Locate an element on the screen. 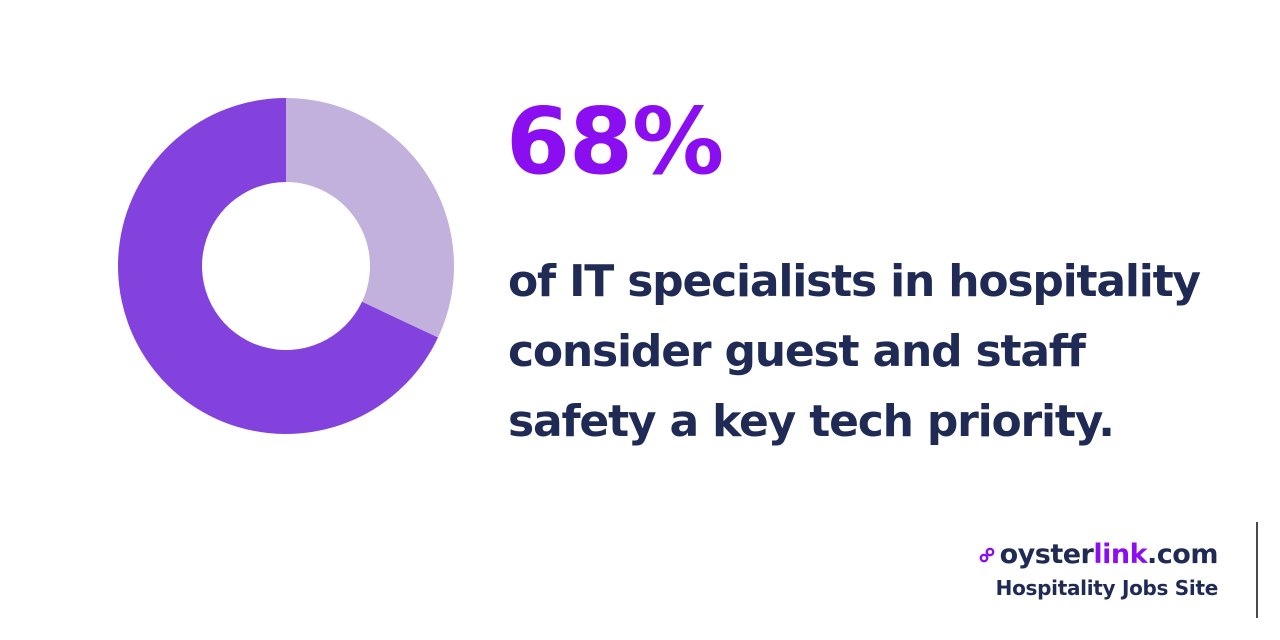 This screenshot has height=640, width=1280. description-line-2: consider guest and staff is located at coordinates (797, 351).